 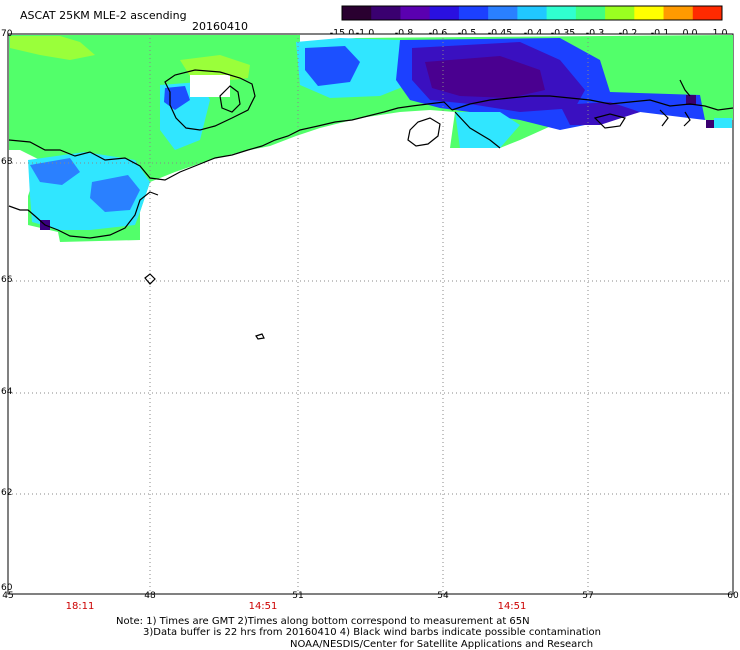 I want to click on swath-purple-south, so click(x=600, y=113).